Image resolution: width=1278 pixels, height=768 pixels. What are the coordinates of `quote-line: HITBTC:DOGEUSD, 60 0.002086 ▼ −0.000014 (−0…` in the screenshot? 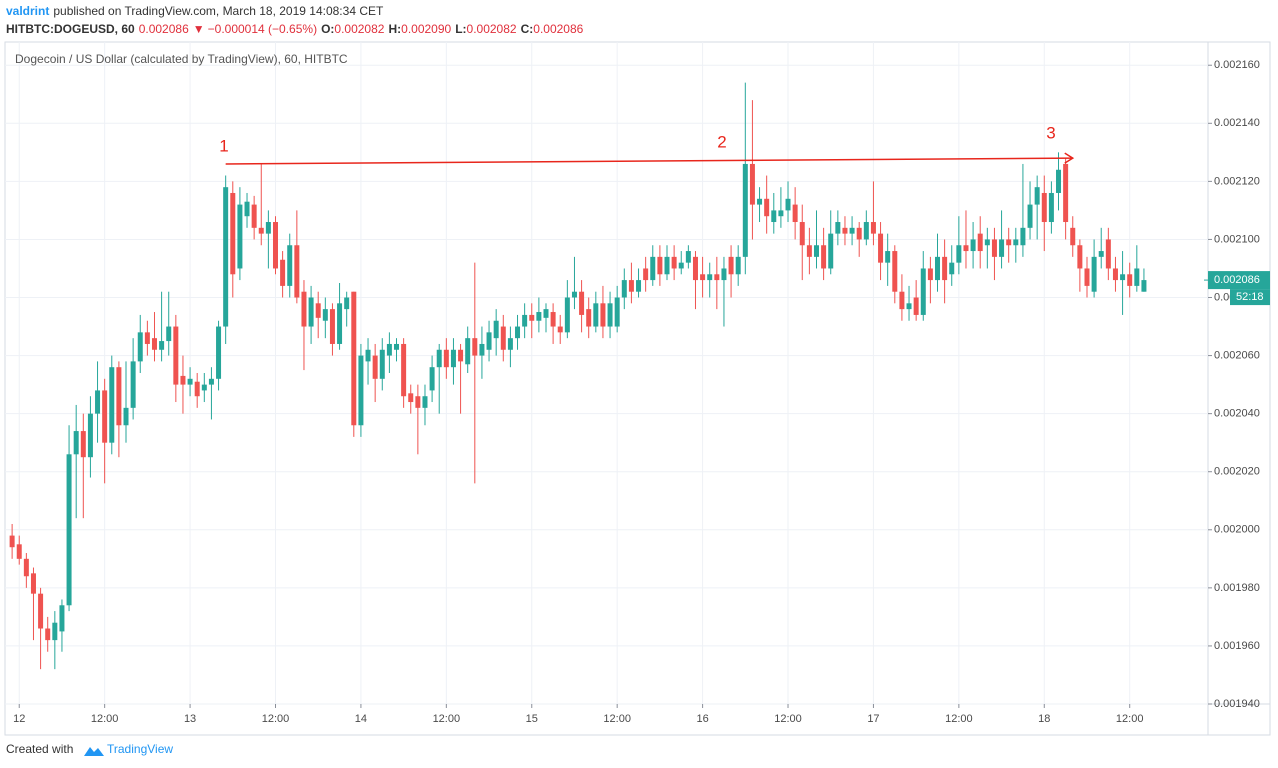 It's located at (295, 29).